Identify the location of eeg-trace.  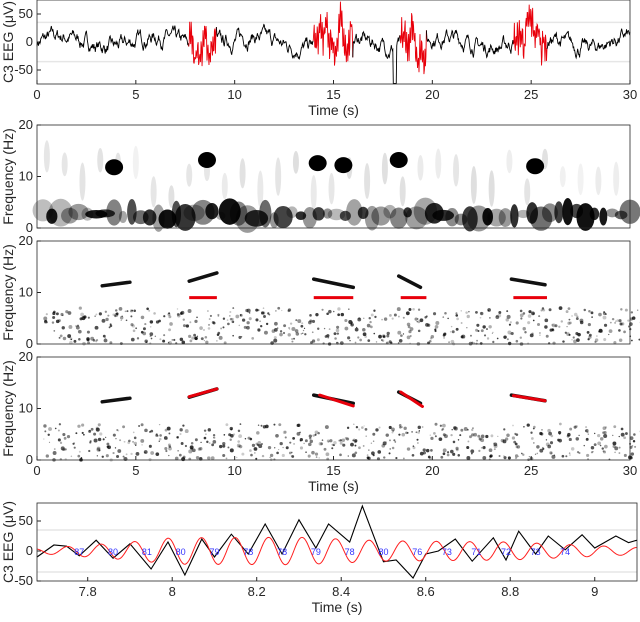
(337, 542).